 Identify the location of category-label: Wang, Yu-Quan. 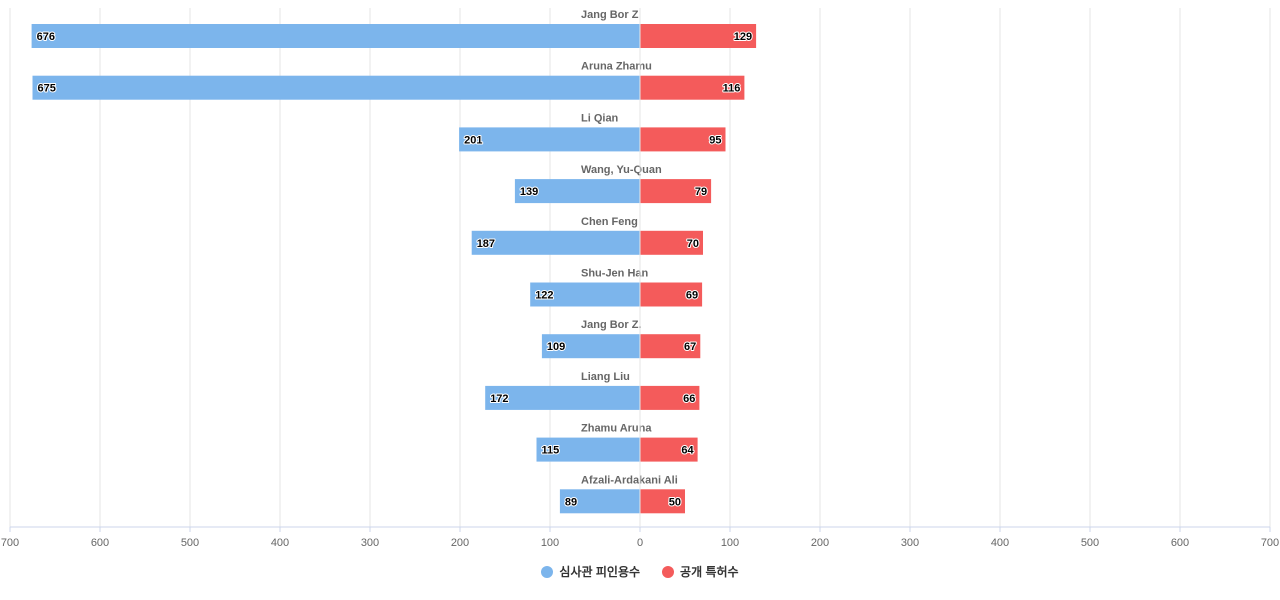
(621, 170).